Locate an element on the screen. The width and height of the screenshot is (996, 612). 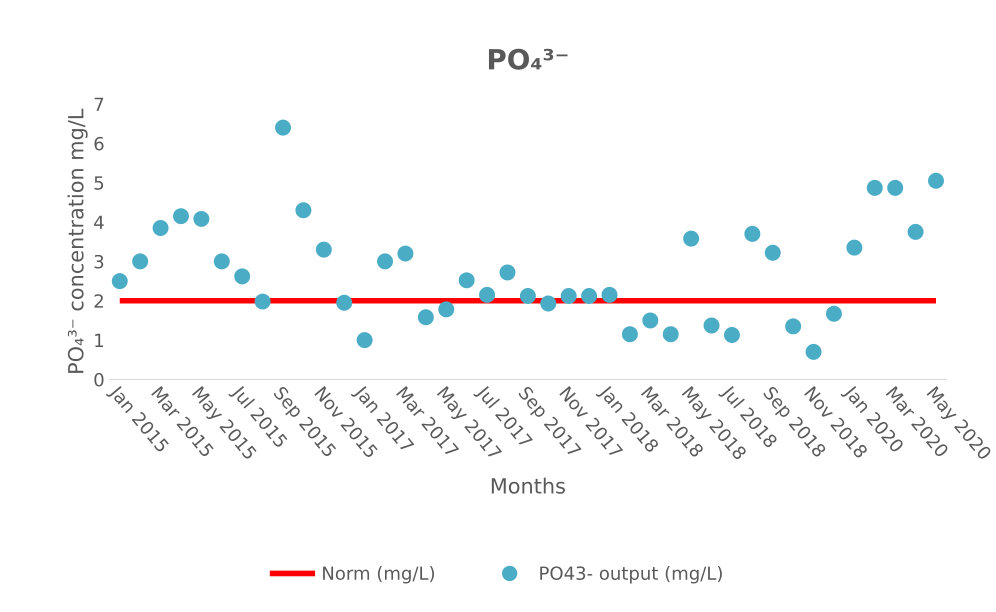
y-tick-label: 4 is located at coordinates (99, 222).